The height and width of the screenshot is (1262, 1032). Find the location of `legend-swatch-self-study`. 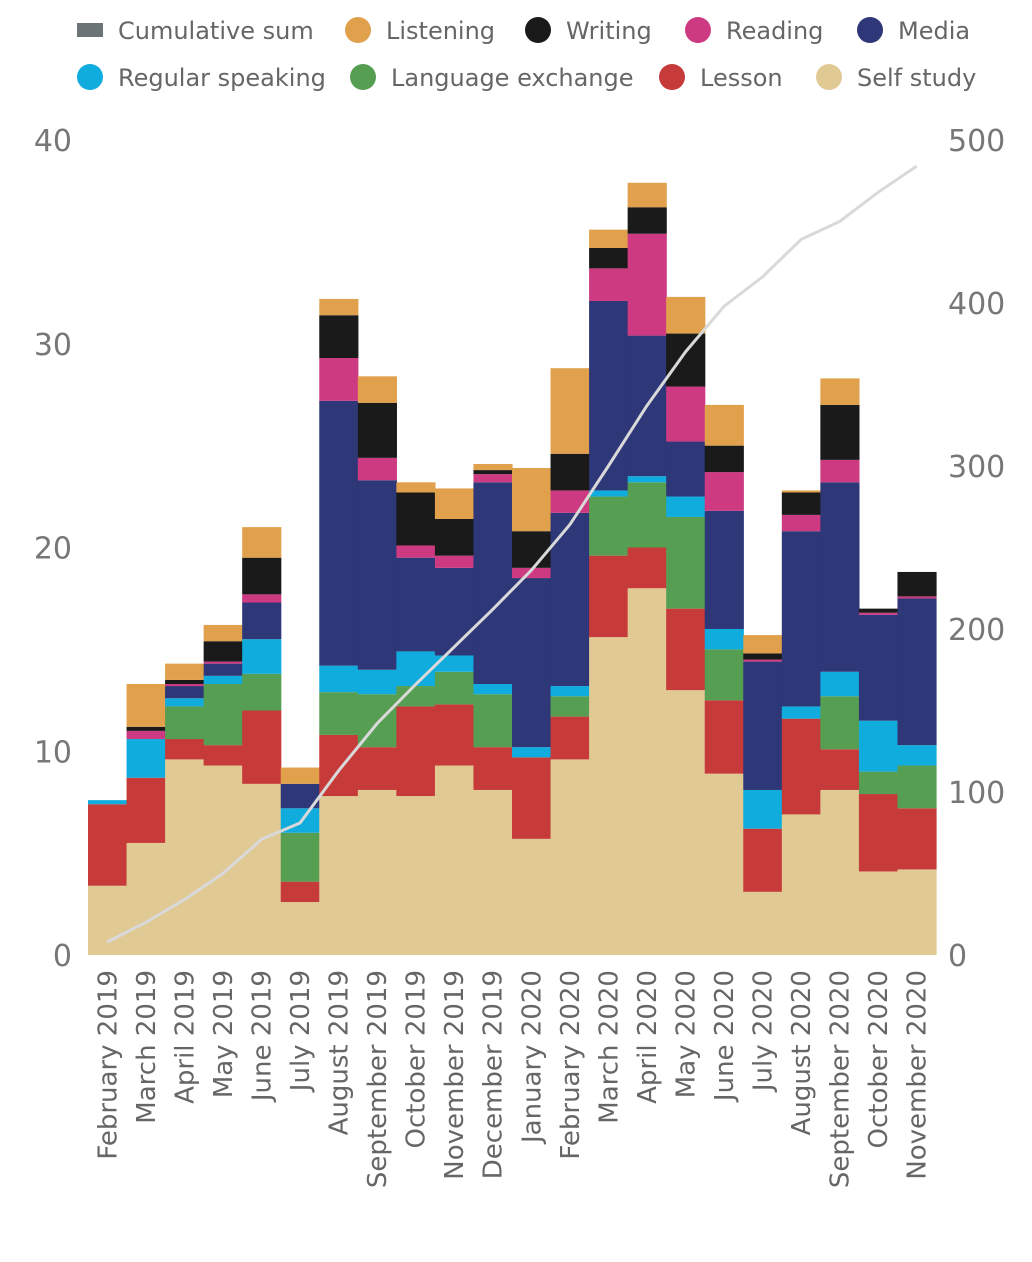

legend-swatch-self-study is located at coordinates (829, 77).